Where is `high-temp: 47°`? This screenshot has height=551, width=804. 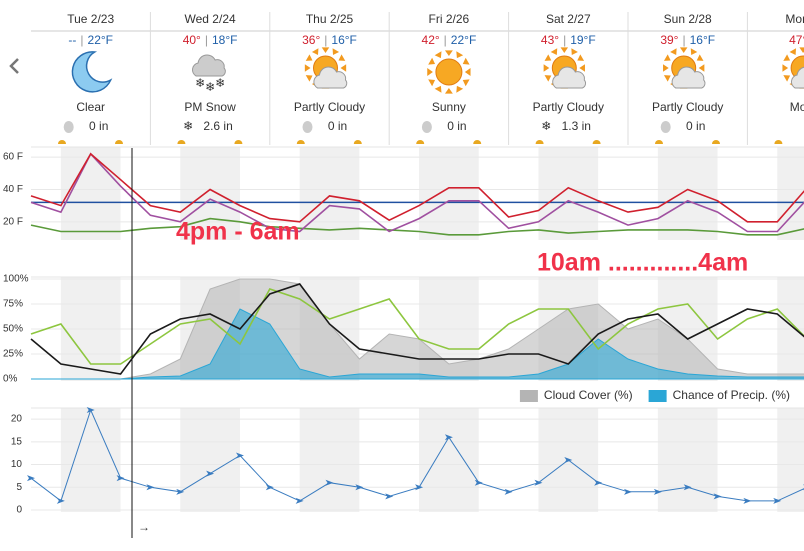
high-temp: 47° is located at coordinates (796, 40).